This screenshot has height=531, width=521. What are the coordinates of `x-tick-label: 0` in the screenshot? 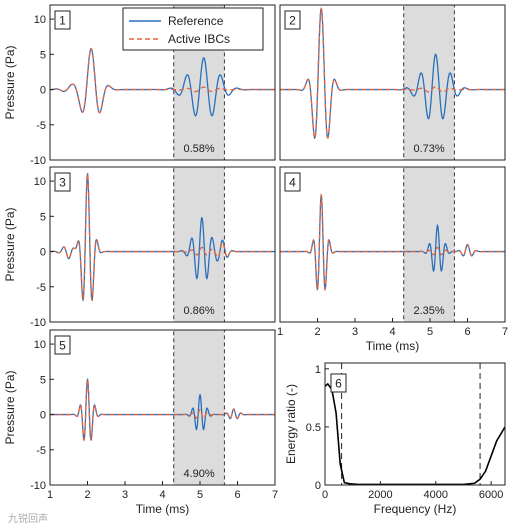 It's located at (325, 495).